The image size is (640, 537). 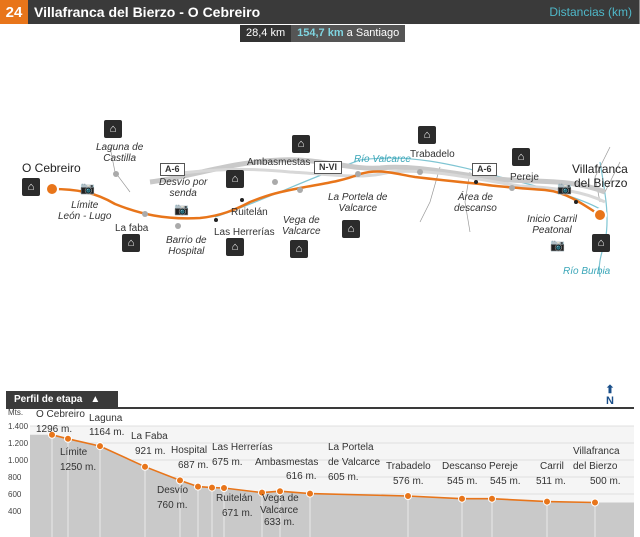 I want to click on profile-elev-o-cebreiro: 1296 m., so click(x=54, y=429).